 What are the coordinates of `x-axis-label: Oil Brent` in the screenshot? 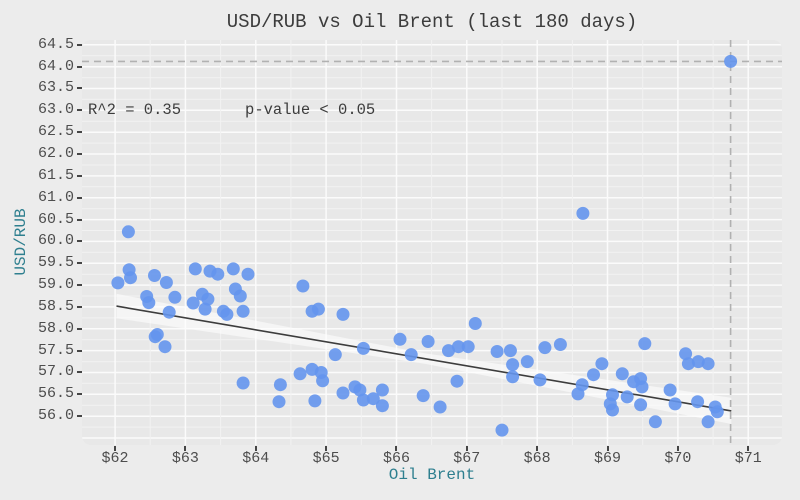 It's located at (432, 475).